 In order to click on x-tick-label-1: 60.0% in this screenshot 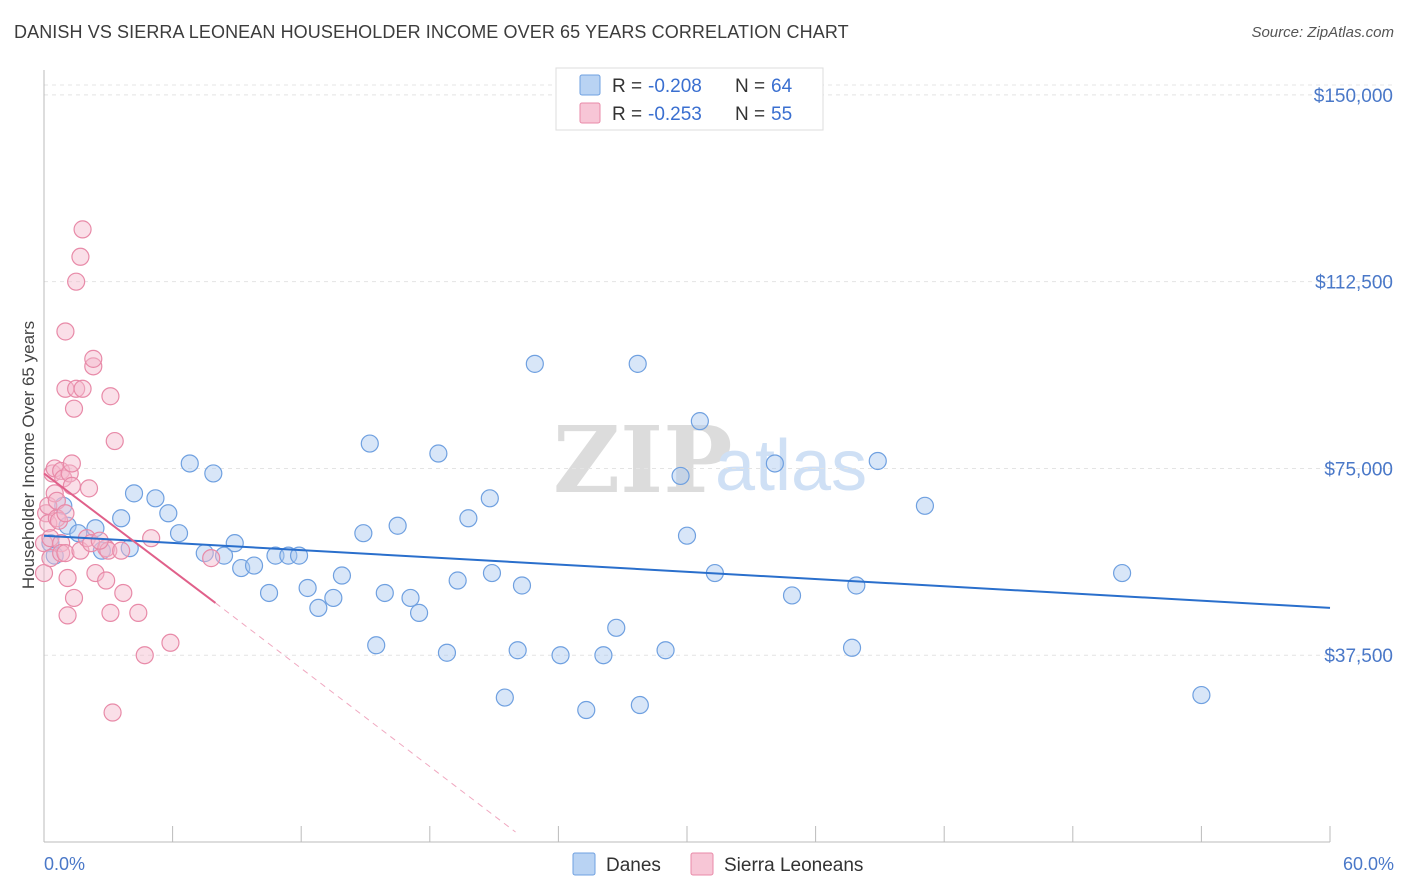, I will do `click(1368, 864)`.